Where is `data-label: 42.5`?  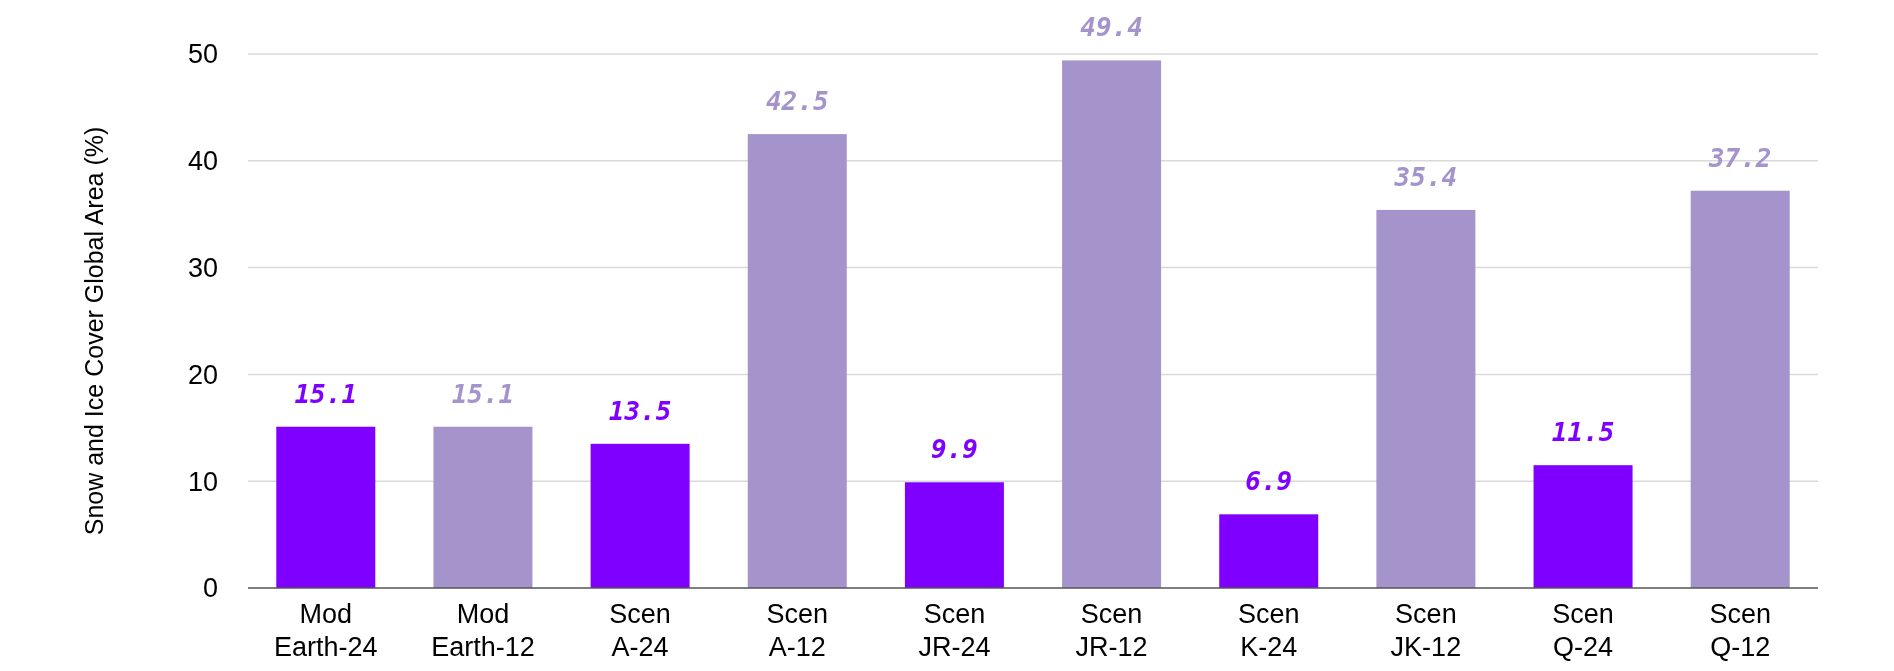 data-label: 42.5 is located at coordinates (797, 101).